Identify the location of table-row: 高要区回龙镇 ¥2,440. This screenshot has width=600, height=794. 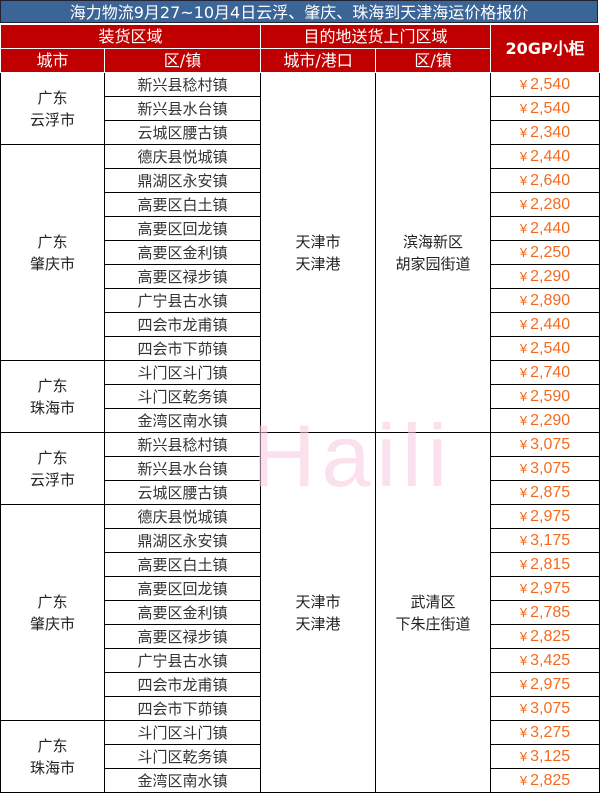
(300, 228).